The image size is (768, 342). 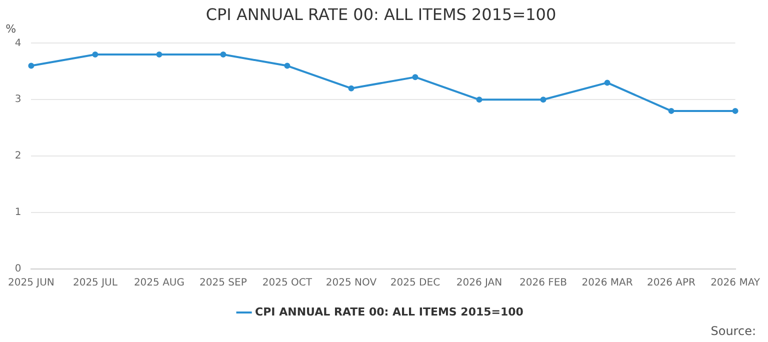 I want to click on y-axis-title: %, so click(x=11, y=29).